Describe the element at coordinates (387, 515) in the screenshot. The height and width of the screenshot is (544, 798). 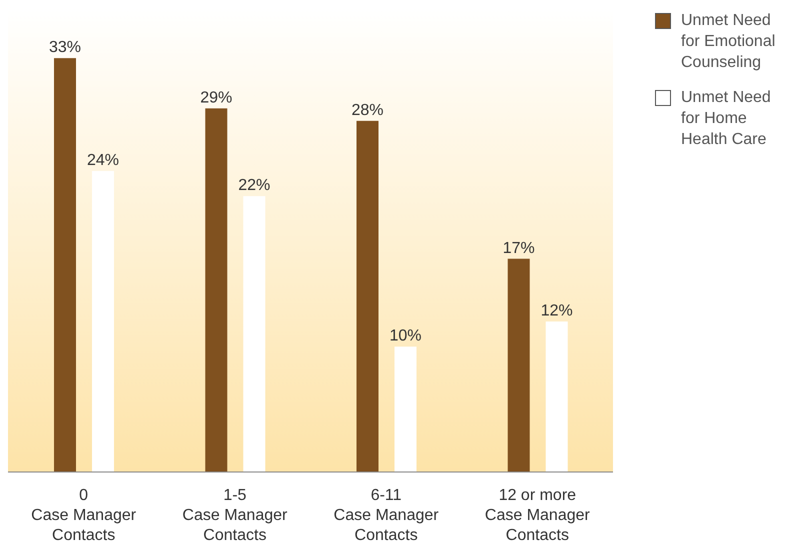
I see `x-tick-label: 6-11 Case Manager Contacts` at that location.